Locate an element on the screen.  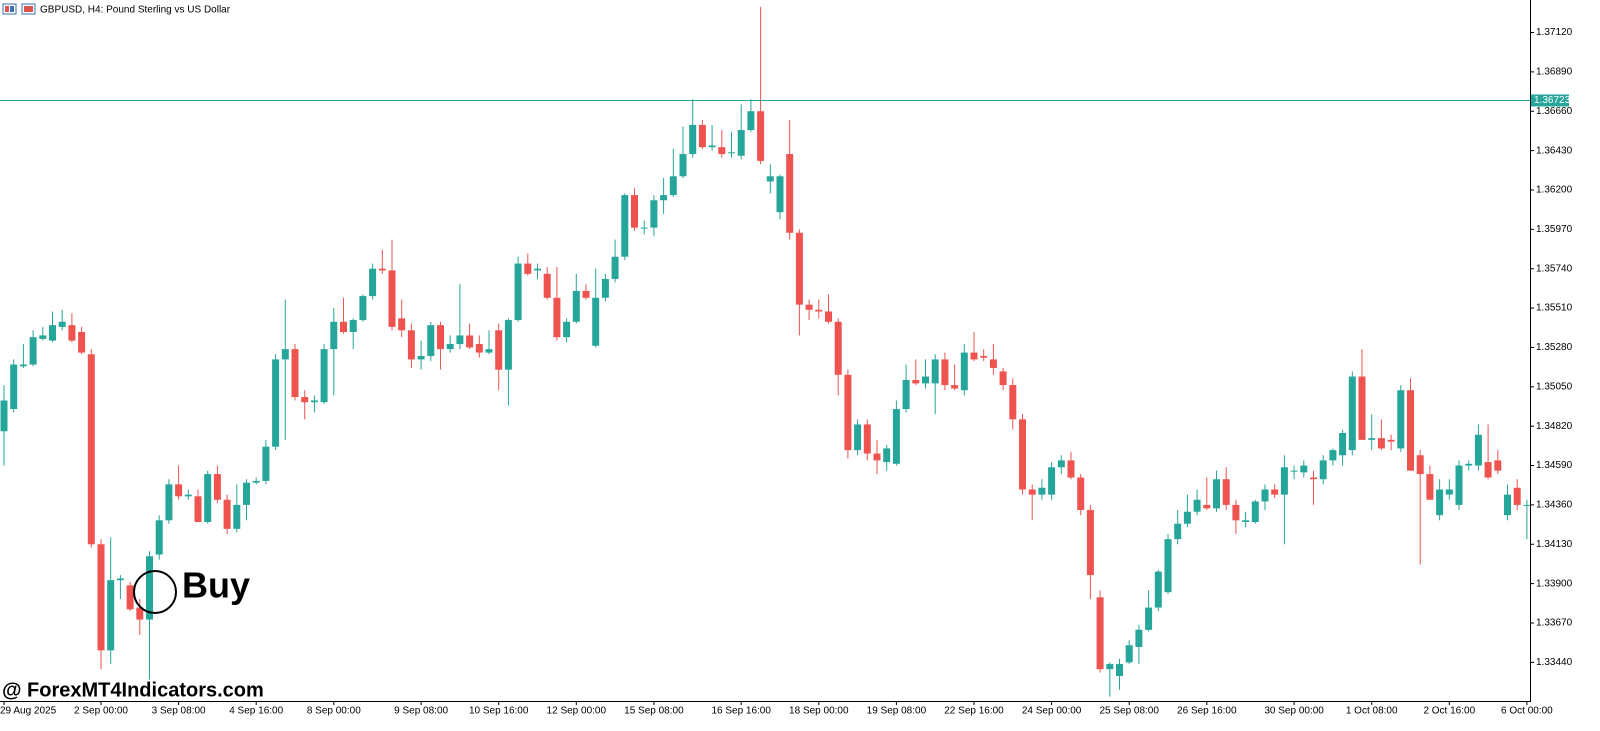
price-label-box is located at coordinates (1550, 100).